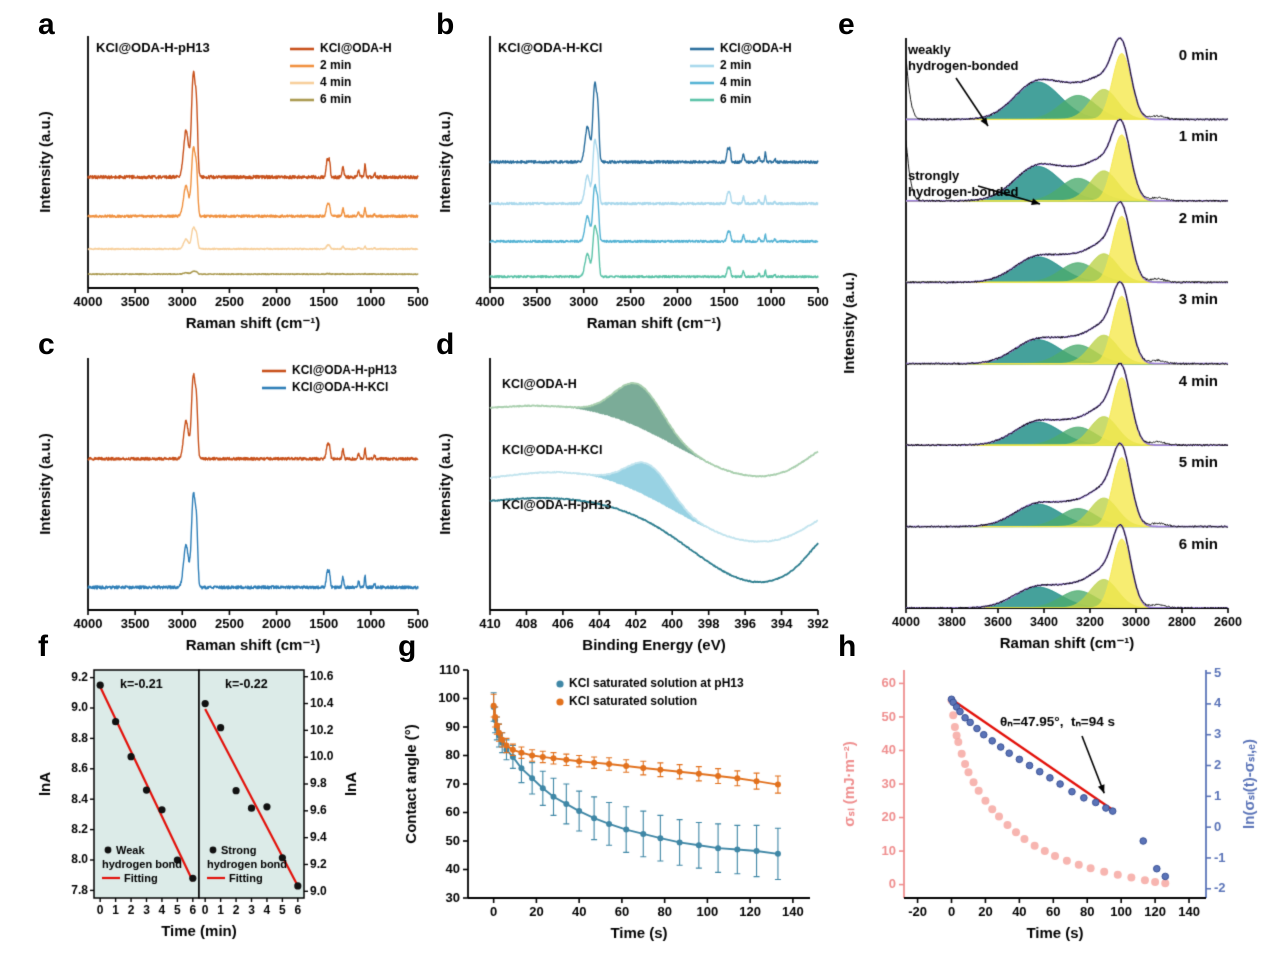 The image size is (1269, 968). I want to click on panel-a-letter: a, so click(46, 24).